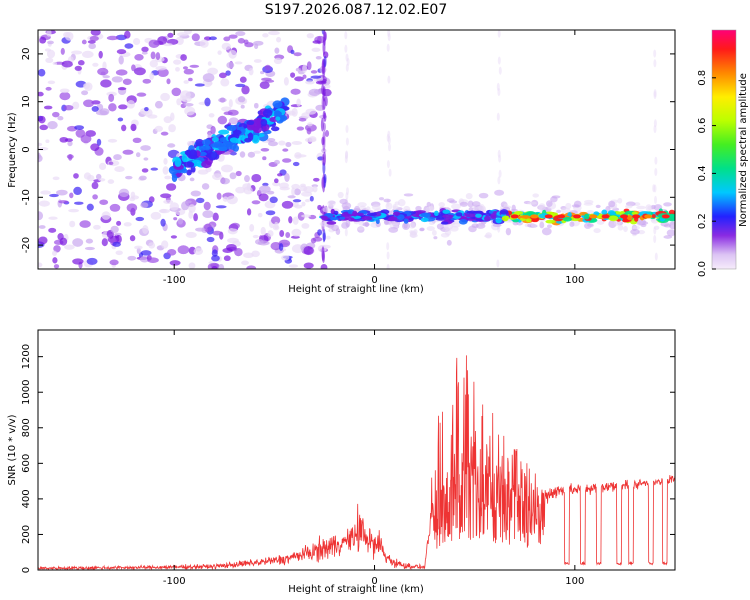  I want to click on x-tick-label: 100, so click(574, 280).